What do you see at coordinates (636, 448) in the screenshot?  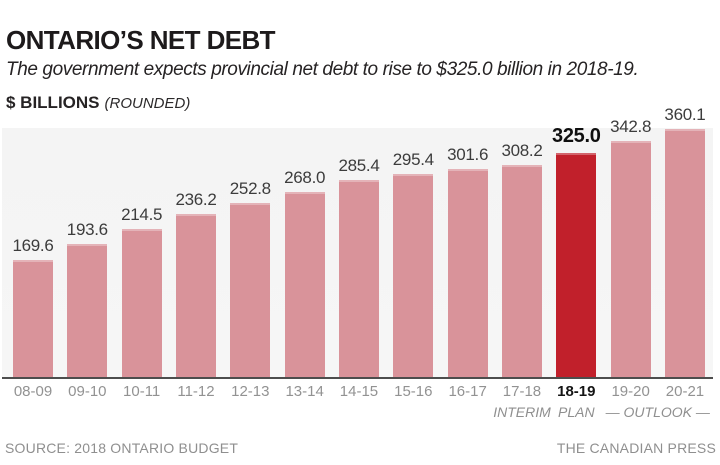 I see `press-credit: THE CANADIAN PRESS` at bounding box center [636, 448].